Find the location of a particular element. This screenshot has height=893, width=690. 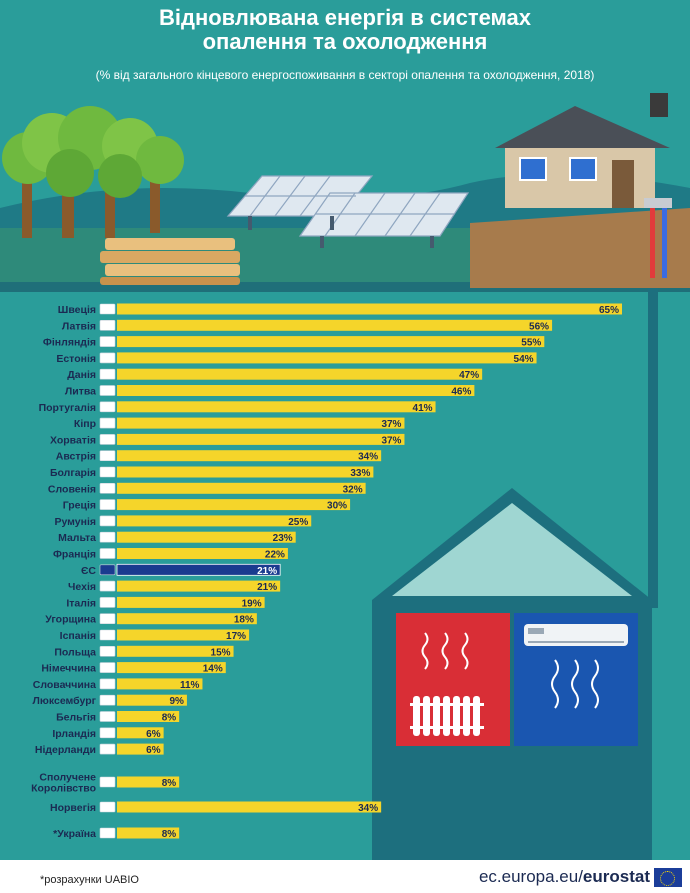

brand-name: eurostat is located at coordinates (616, 876).